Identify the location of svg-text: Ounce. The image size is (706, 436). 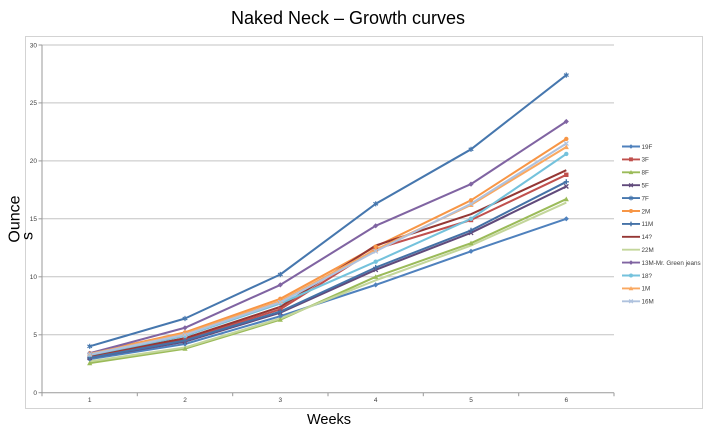
(15, 218).